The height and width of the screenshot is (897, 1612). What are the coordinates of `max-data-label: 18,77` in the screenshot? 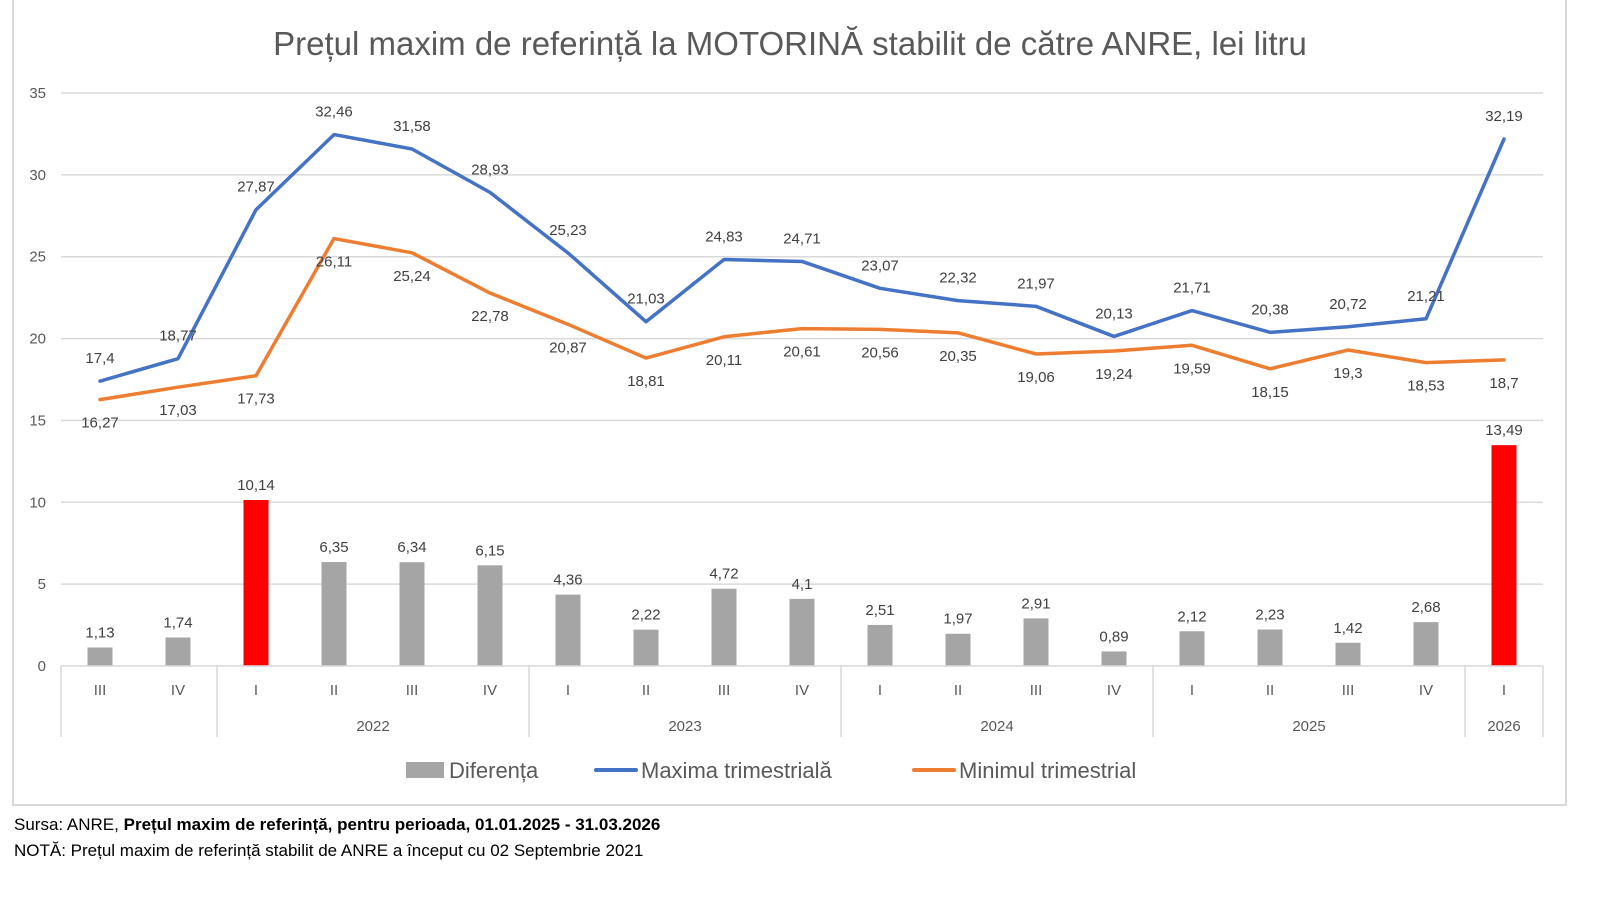 It's located at (178, 336).